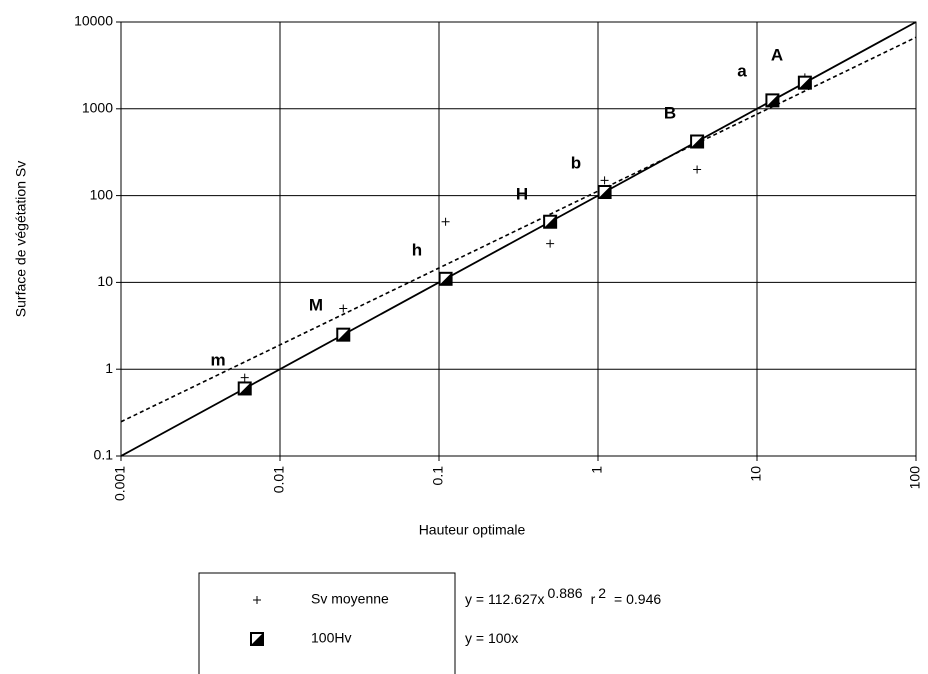 The width and height of the screenshot is (928, 674). Describe the element at coordinates (21, 239) in the screenshot. I see `y-axis-label: Surface de végétation Sv` at that location.